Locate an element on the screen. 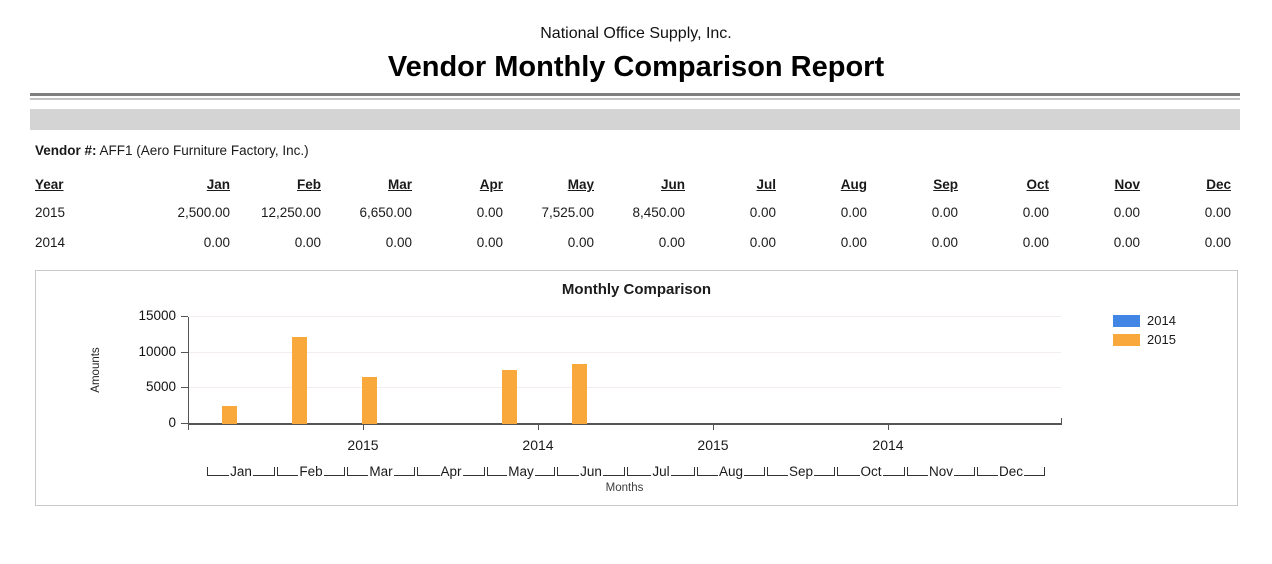 The image size is (1272, 564). vendor-value: AFF1 (Aero Furniture Factory, Inc.) is located at coordinates (204, 150).